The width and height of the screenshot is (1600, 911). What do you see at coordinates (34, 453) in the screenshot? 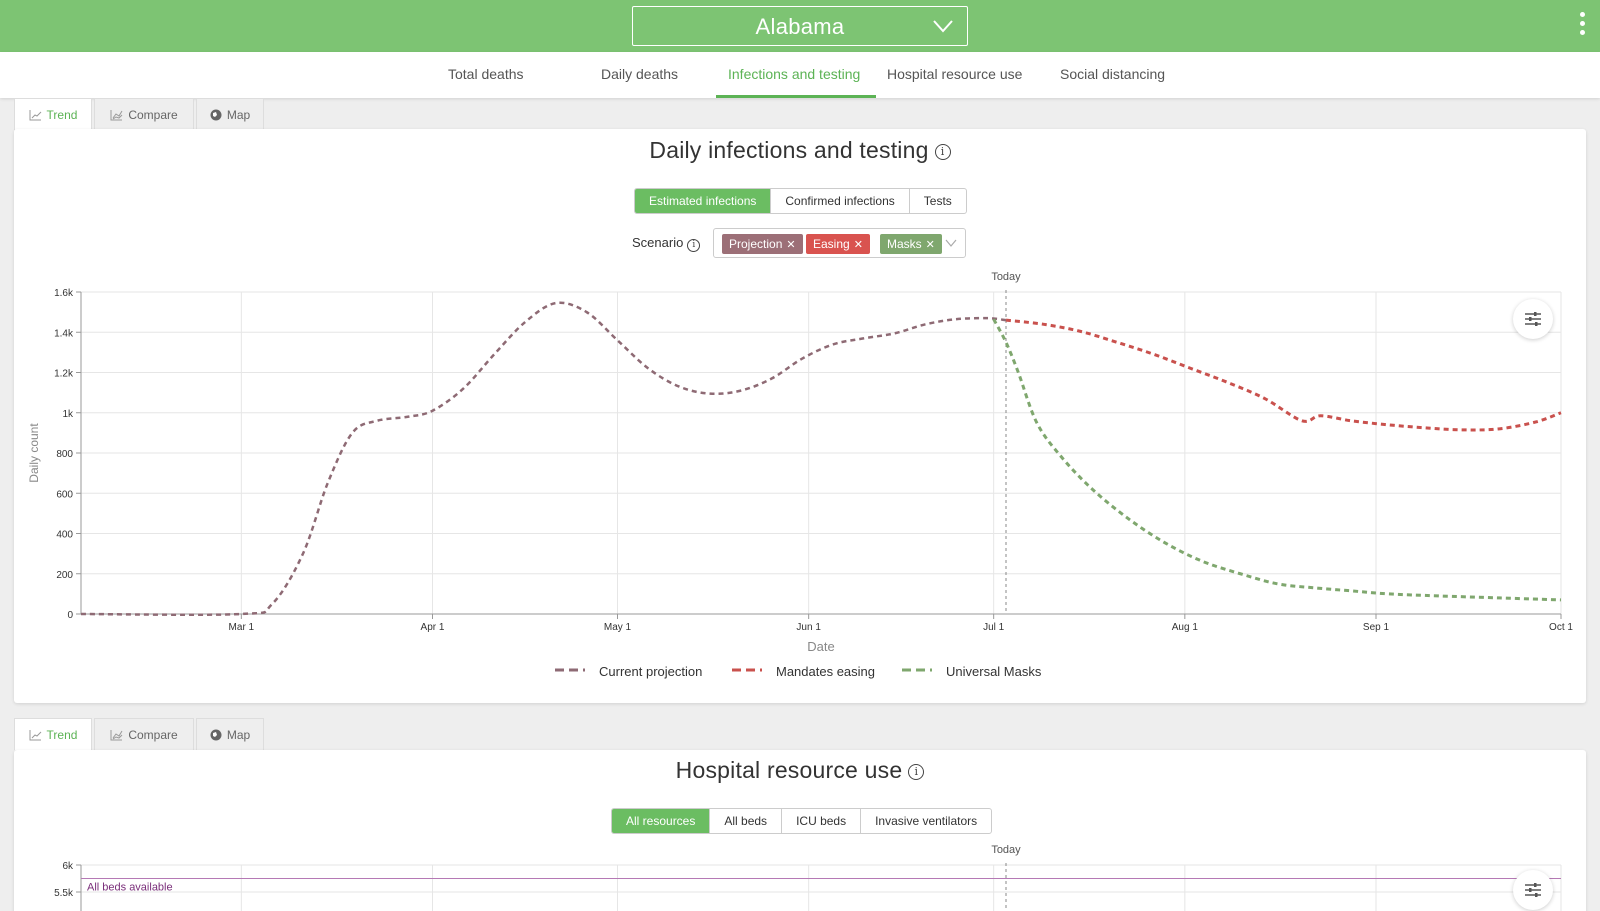
I see `y-axis-label: Daily count` at bounding box center [34, 453].